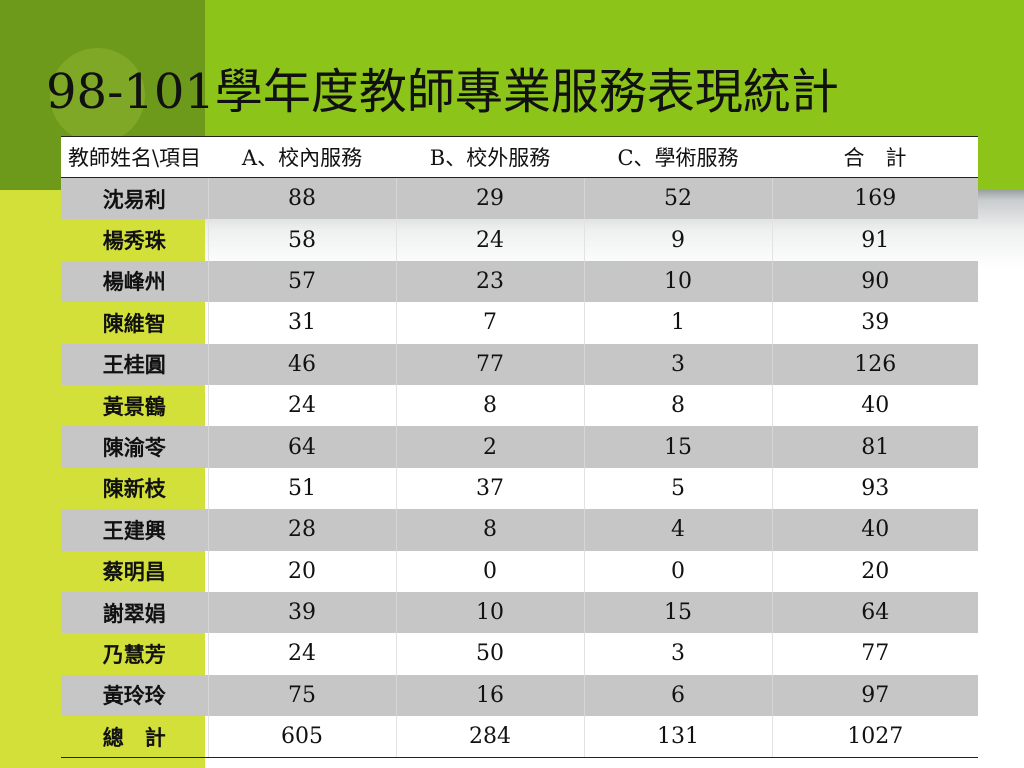 This screenshot has width=1024, height=768. I want to click on cell-total: 90, so click(875, 281).